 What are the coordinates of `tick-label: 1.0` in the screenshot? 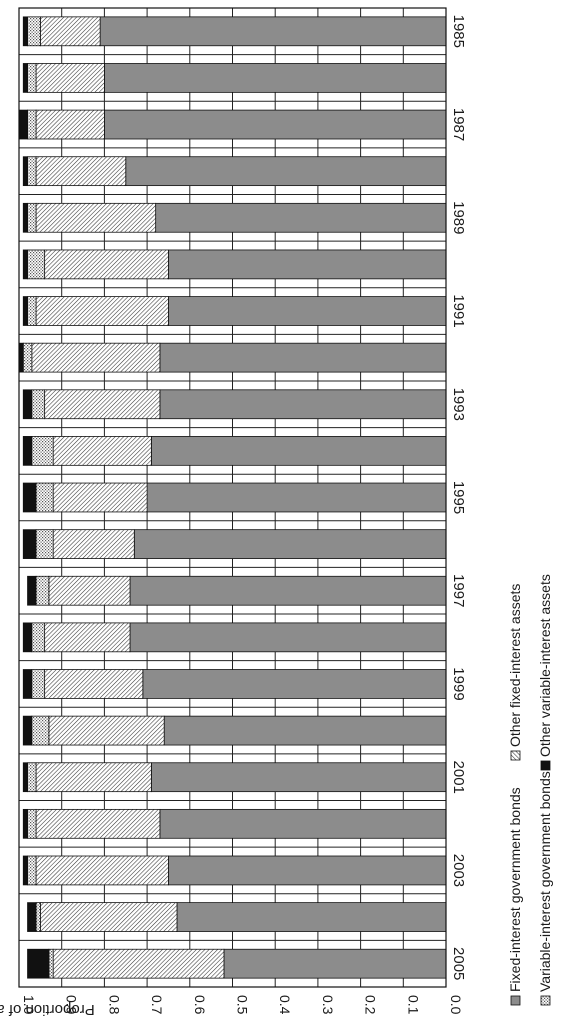 It's located at (29, 1005).